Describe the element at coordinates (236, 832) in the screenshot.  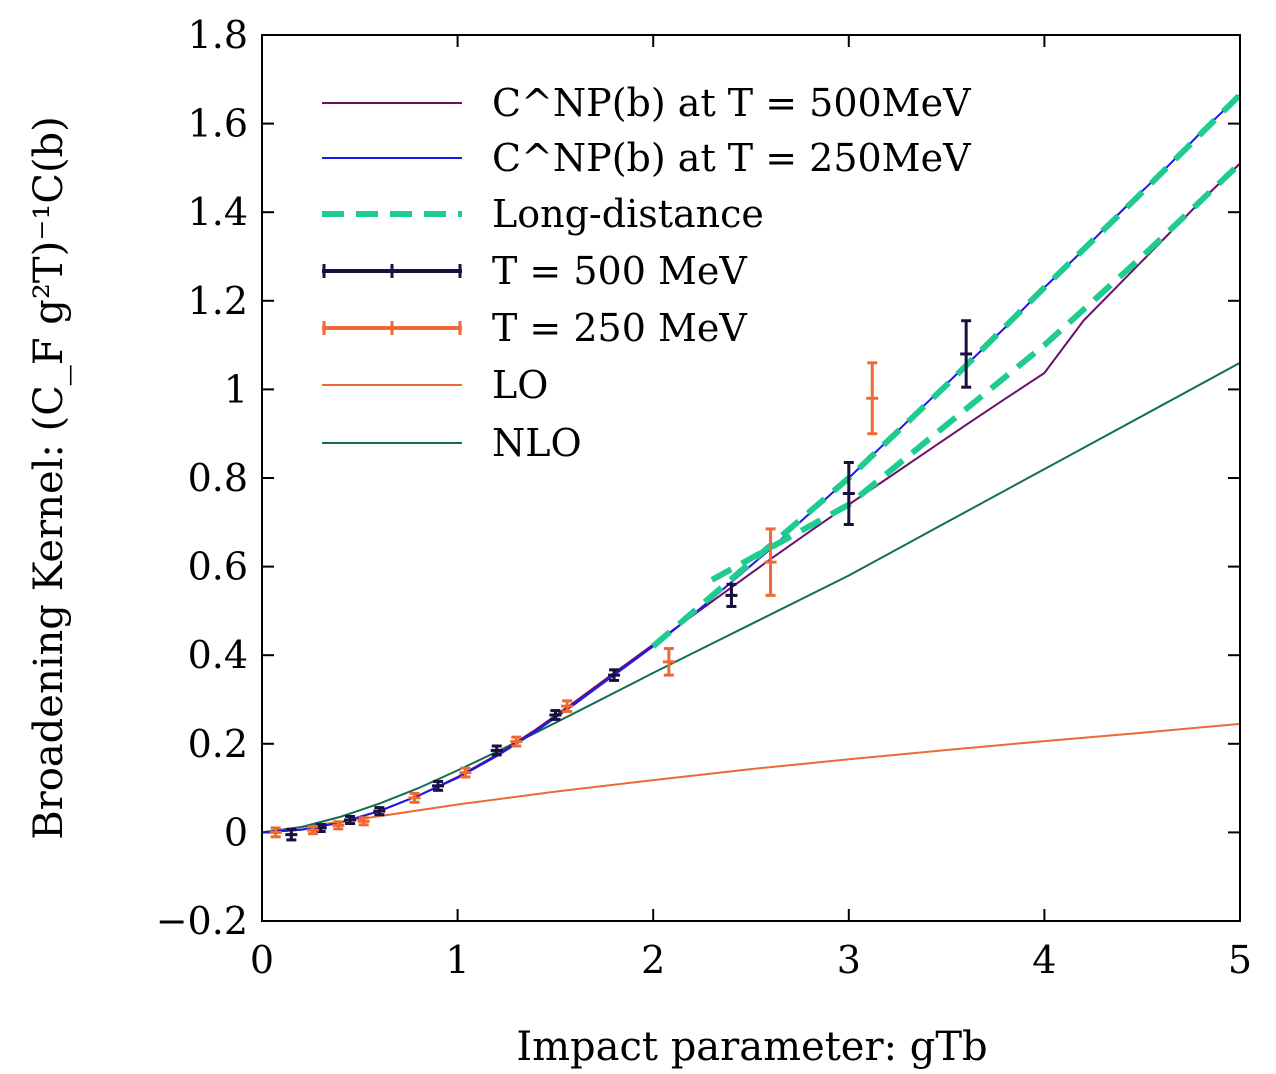
I see `y-tick-label: 0` at that location.